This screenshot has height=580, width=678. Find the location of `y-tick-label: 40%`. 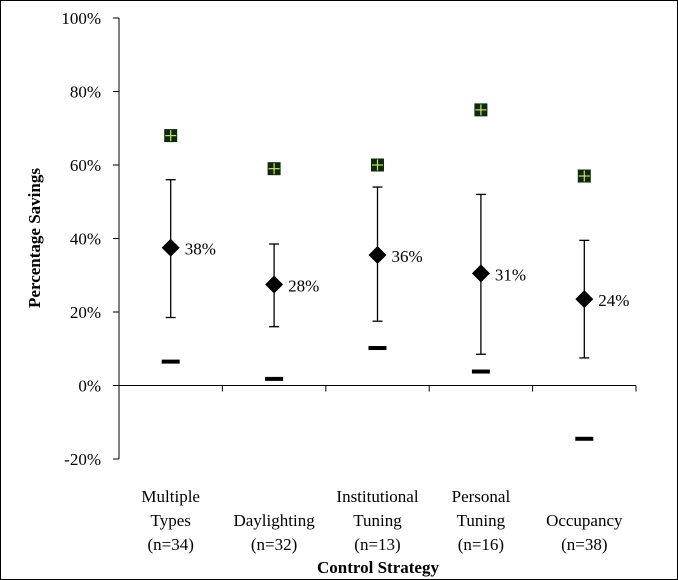

y-tick-label: 40% is located at coordinates (85, 239).